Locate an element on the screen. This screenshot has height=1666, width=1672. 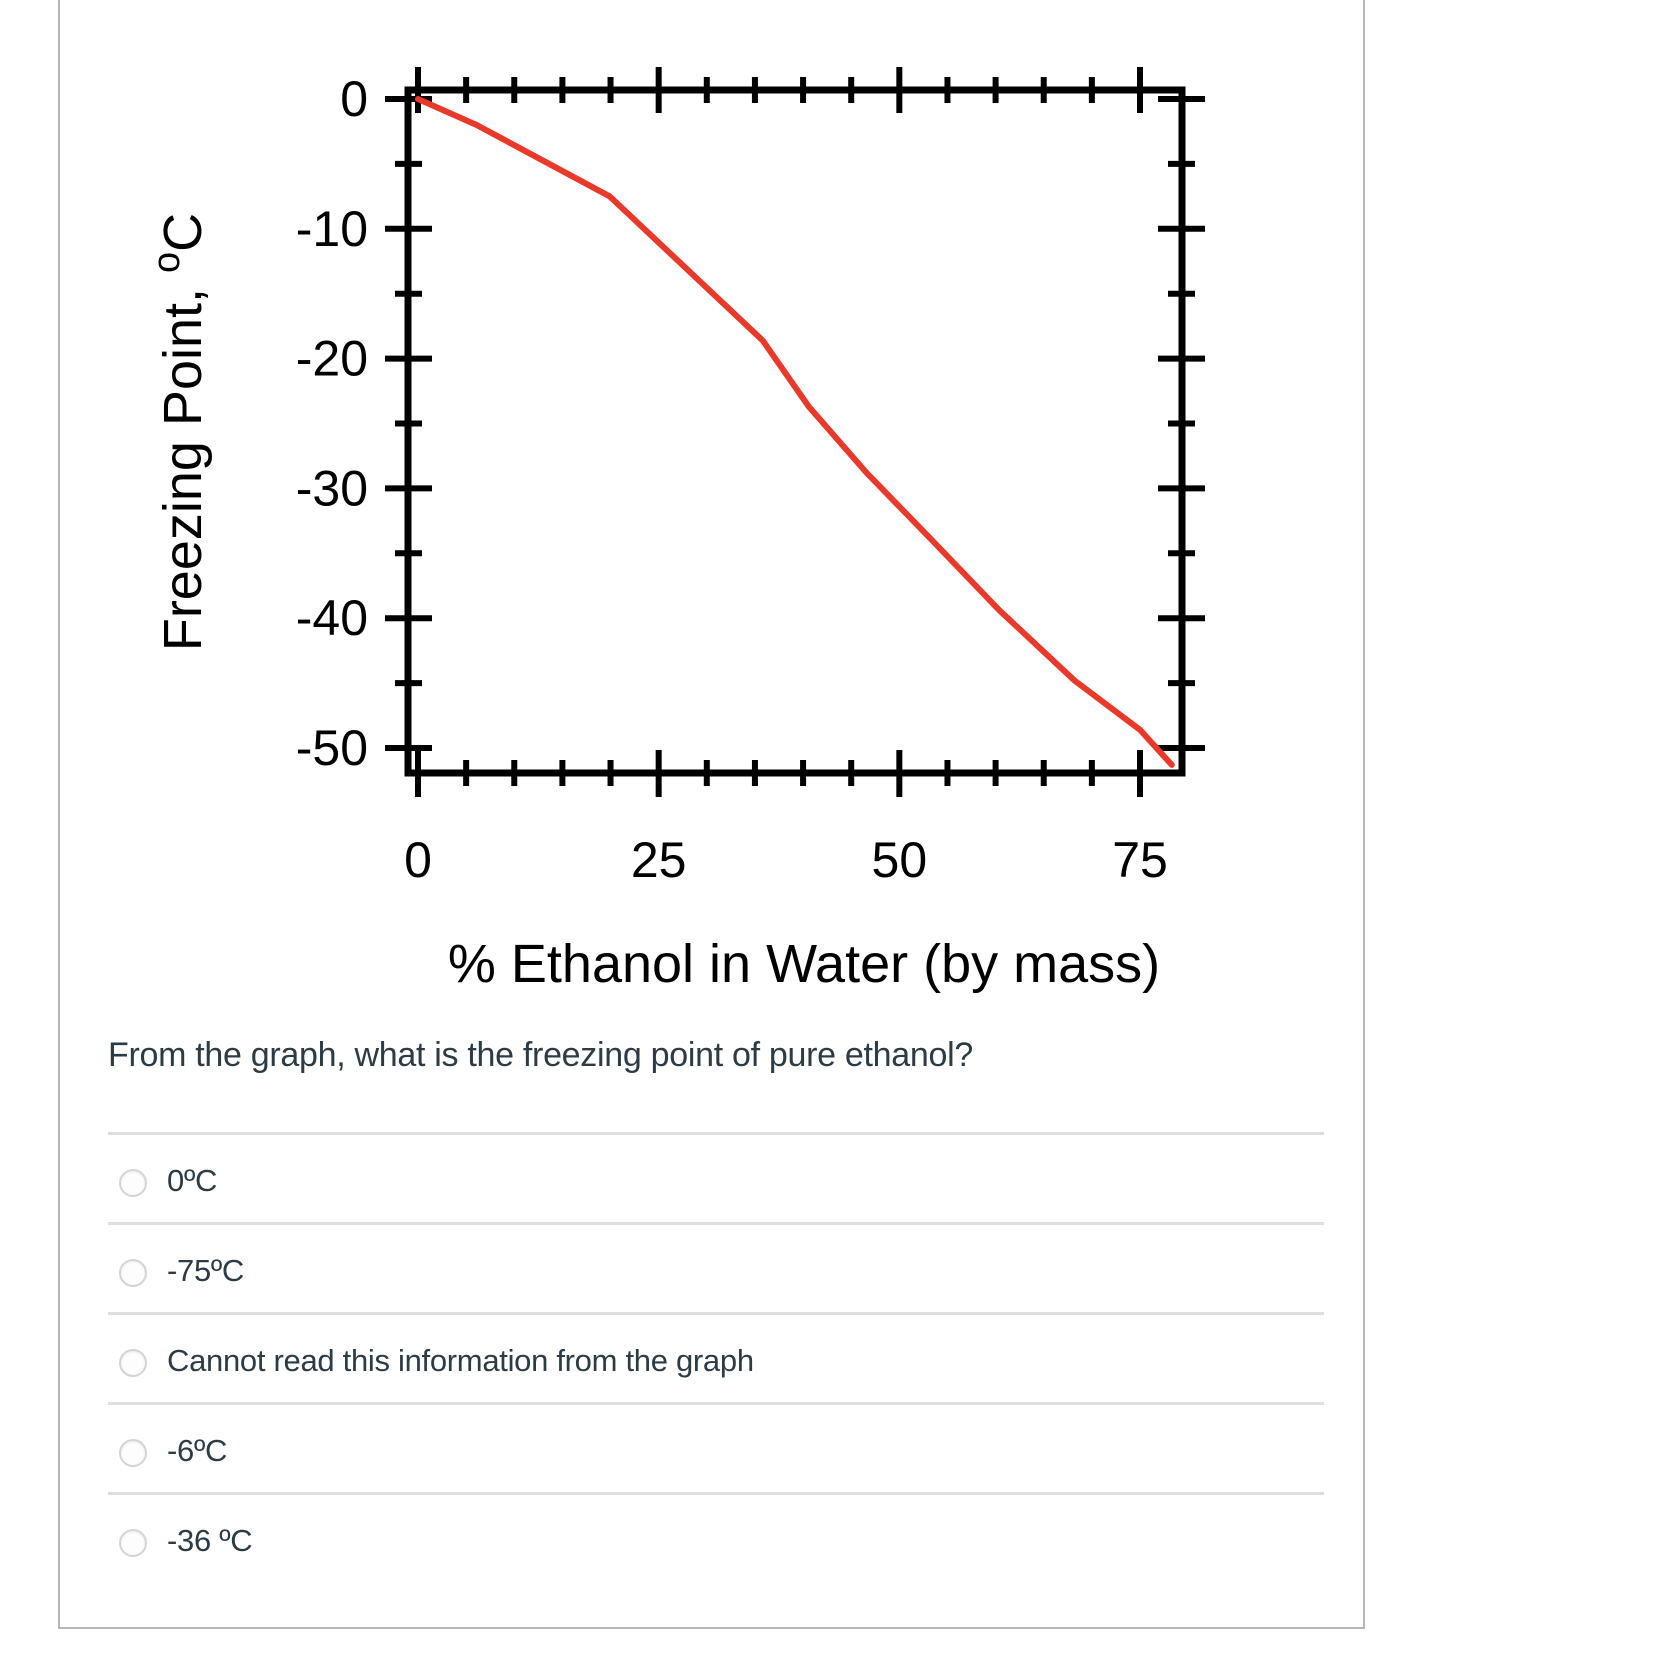
y-tick-label: -20 is located at coordinates (332, 359).